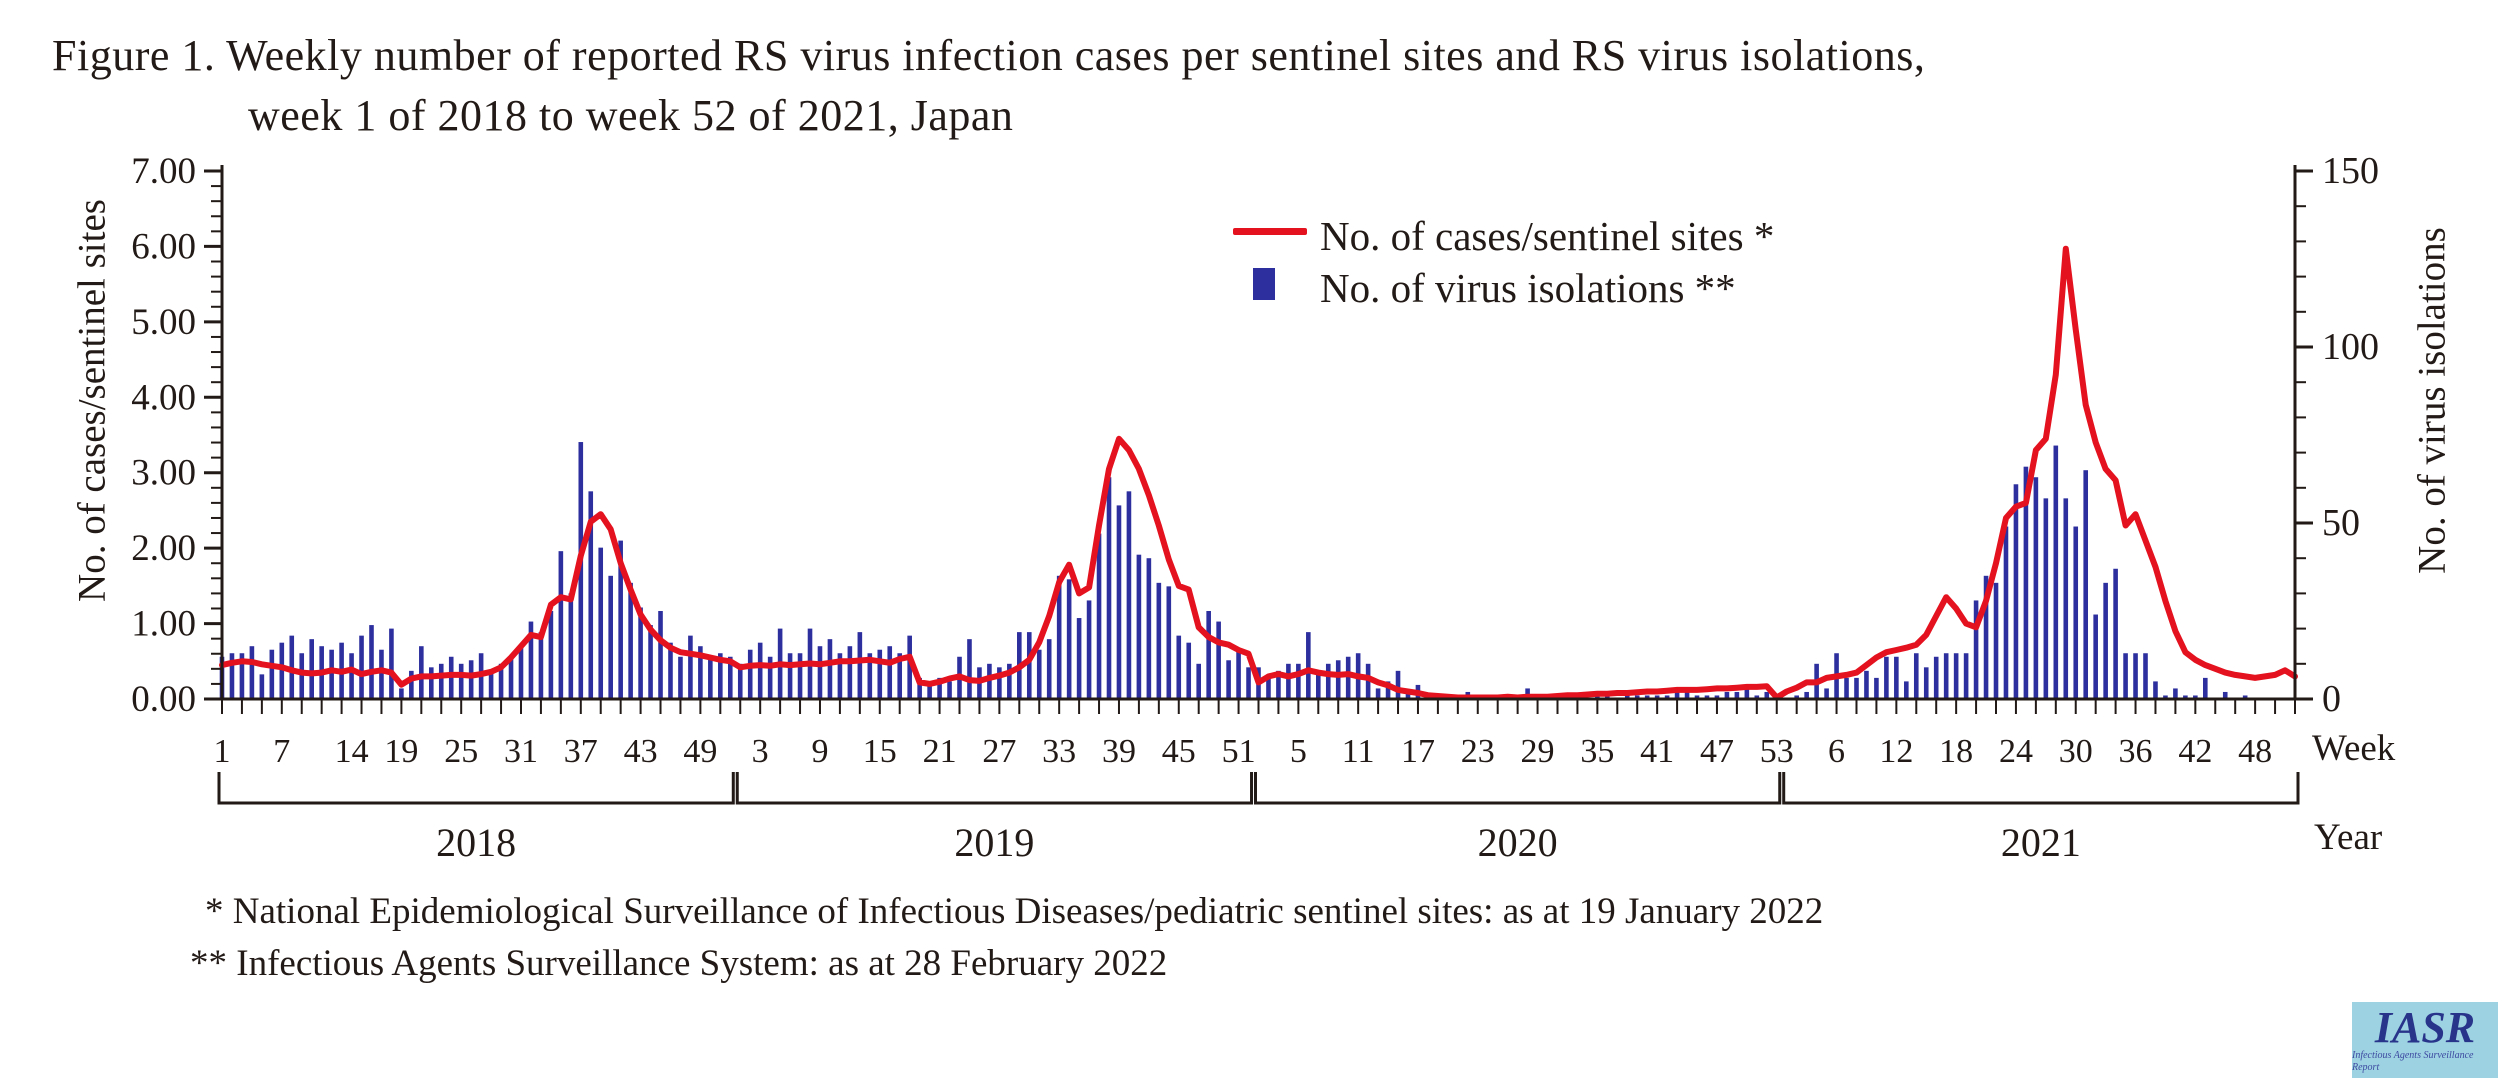  What do you see at coordinates (476, 842) in the screenshot?
I see `year-label: 2018` at bounding box center [476, 842].